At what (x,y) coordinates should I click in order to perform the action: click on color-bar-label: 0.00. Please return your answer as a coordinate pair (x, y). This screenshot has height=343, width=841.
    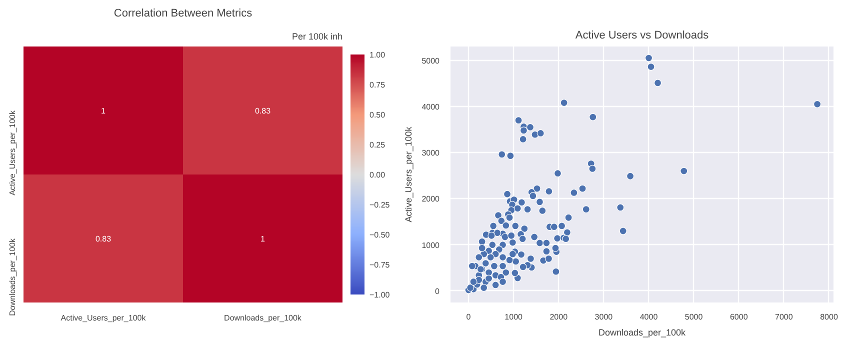
    Looking at the image, I should click on (378, 175).